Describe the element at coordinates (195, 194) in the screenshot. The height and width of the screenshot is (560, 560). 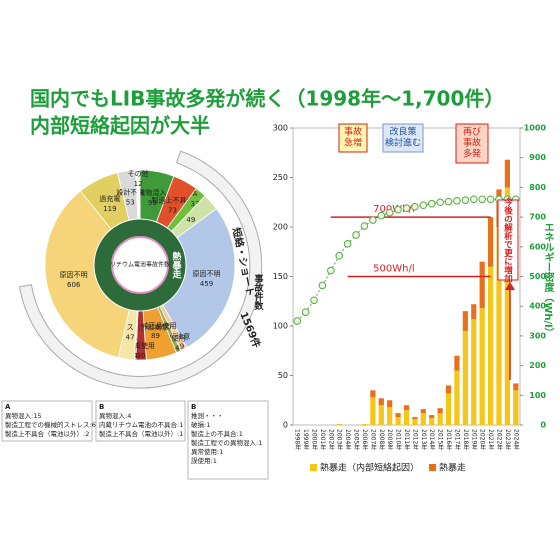
I see `slice-label: A` at that location.